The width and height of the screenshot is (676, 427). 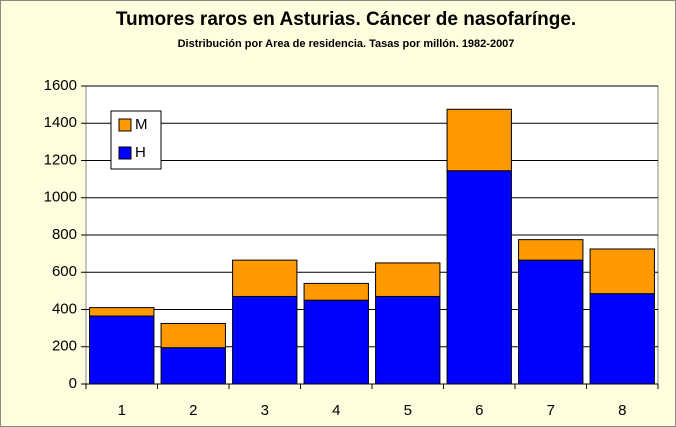 I want to click on y-tick-label: 1200, so click(x=60, y=159).